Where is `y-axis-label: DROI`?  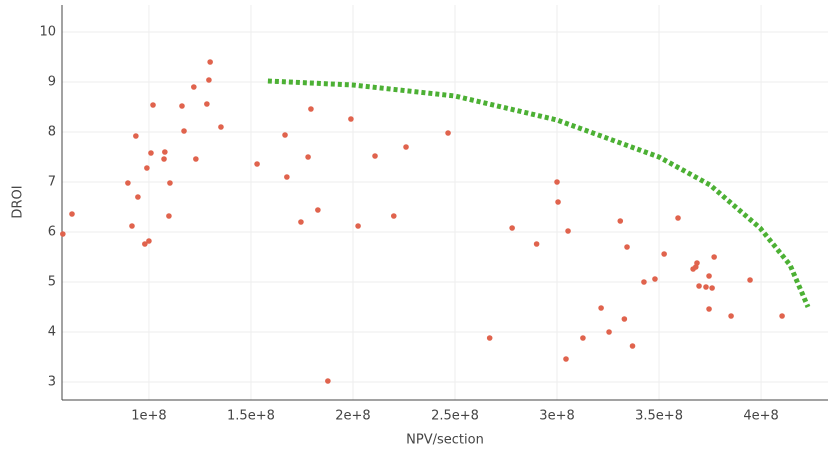
y-axis-label: DROI is located at coordinates (18, 201).